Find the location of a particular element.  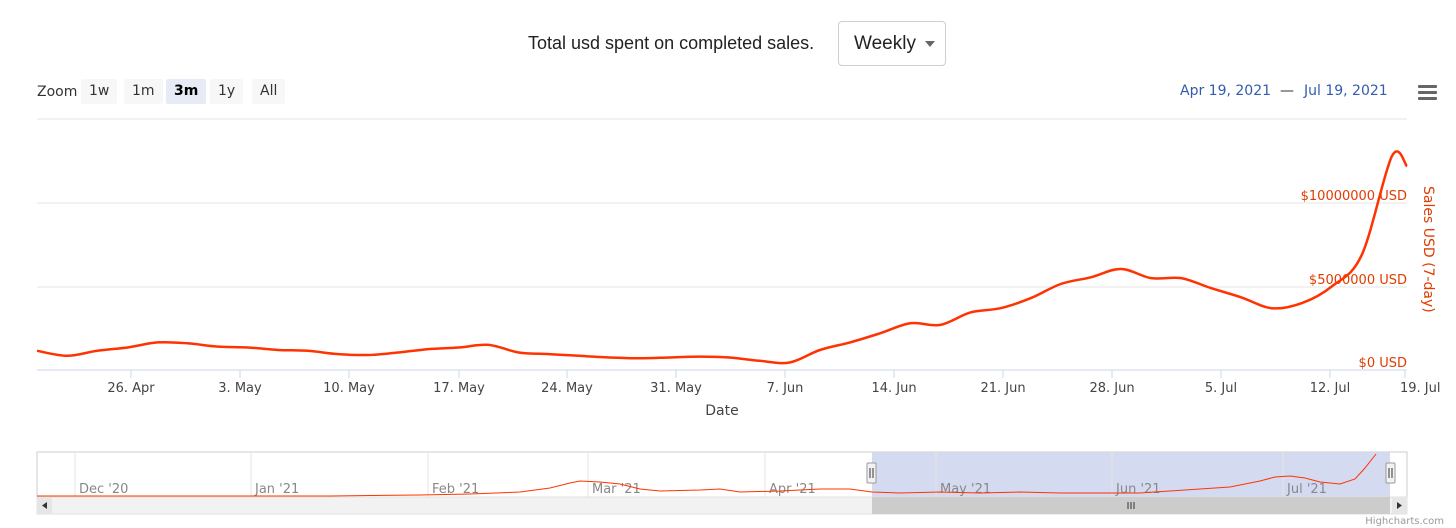

zoom-button-all: All is located at coordinates (269, 91).